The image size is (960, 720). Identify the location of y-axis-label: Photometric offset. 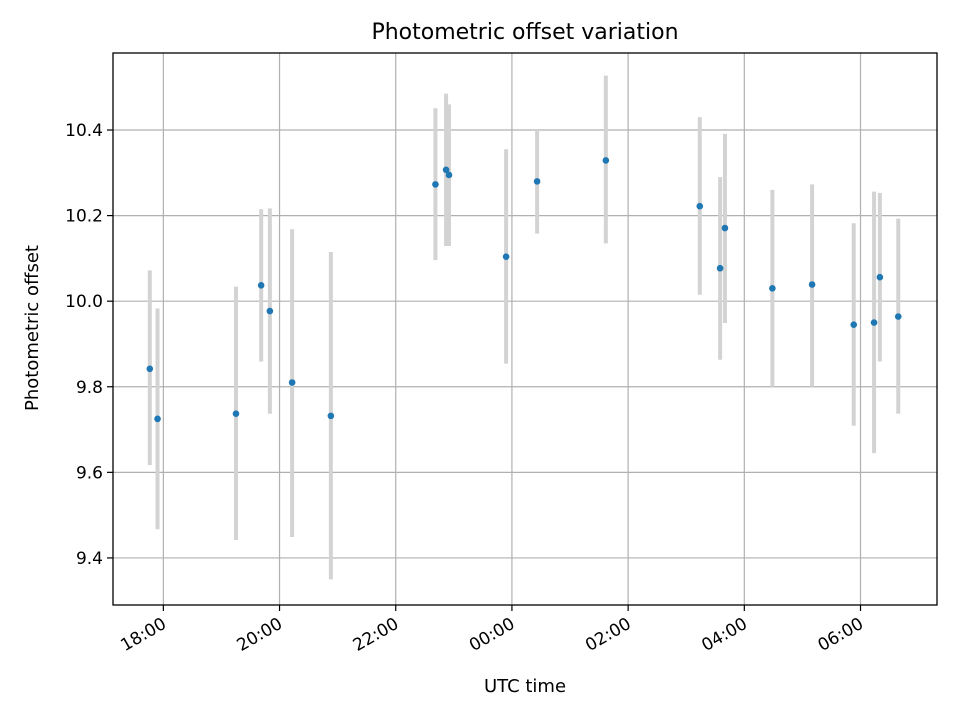
(32, 328).